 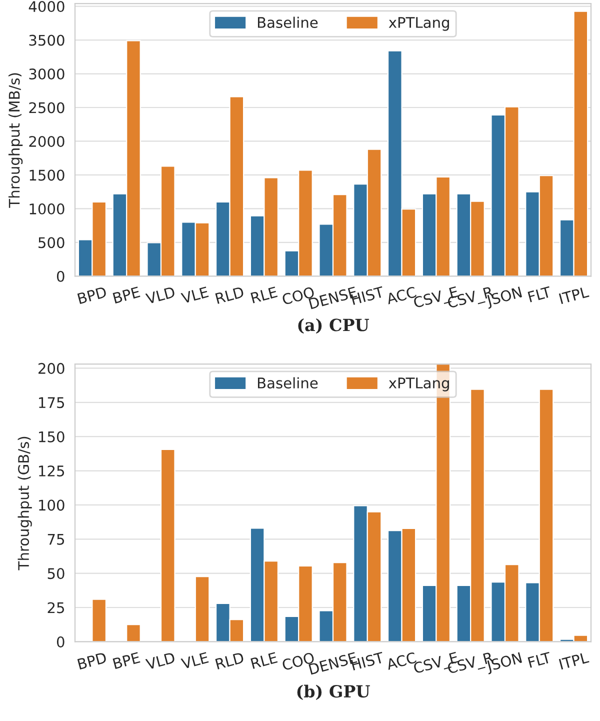 I want to click on y-tick-label: 25, so click(x=56, y=608).